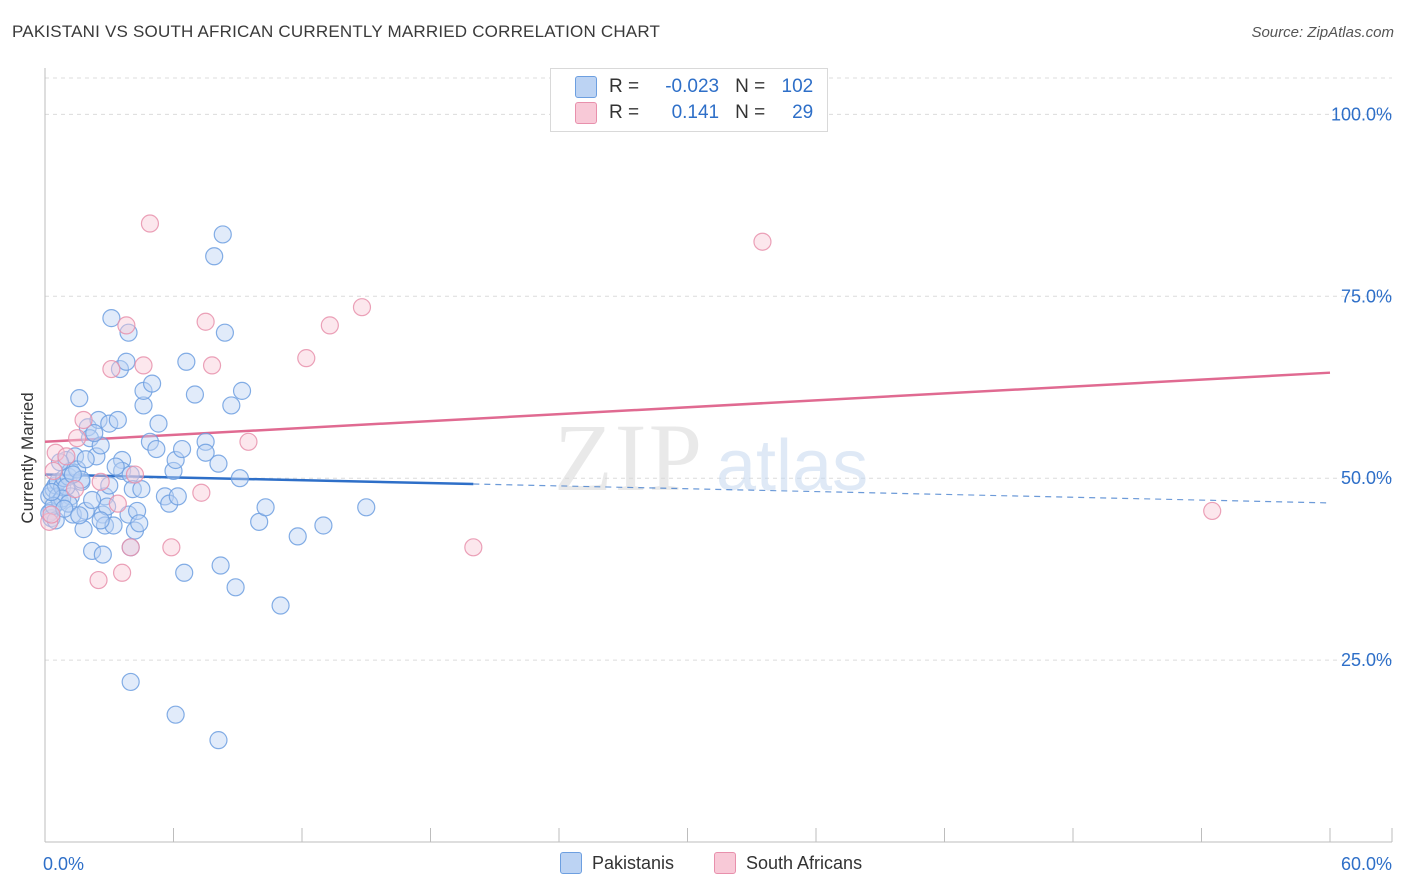 Image resolution: width=1406 pixels, height=892 pixels. Describe the element at coordinates (617, 863) in the screenshot. I see `series-legend-pakistanis: Pakistanis` at that location.